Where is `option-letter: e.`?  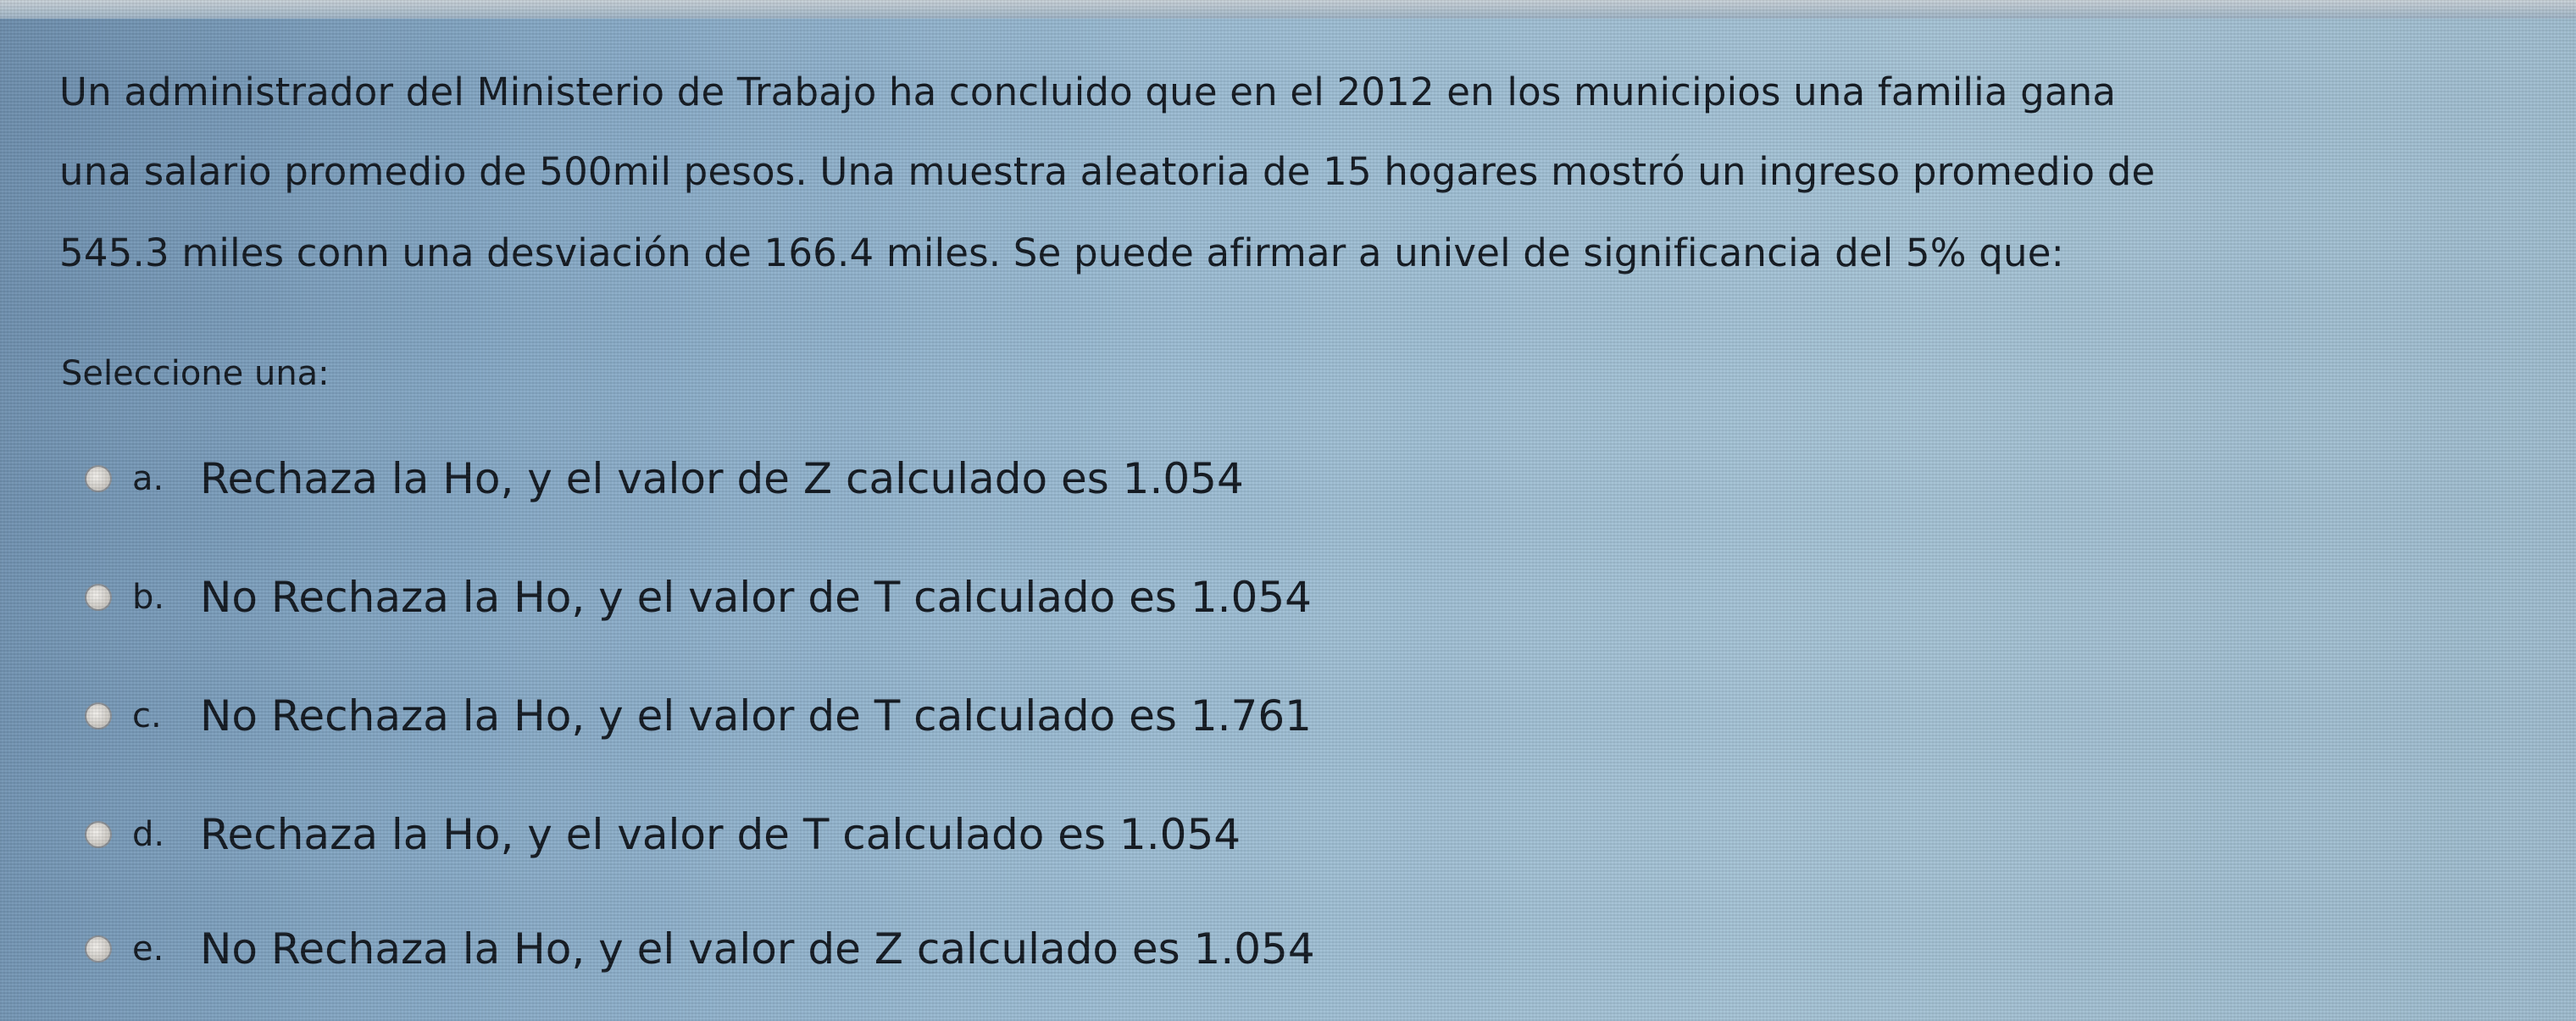 option-letter: e. is located at coordinates (148, 948).